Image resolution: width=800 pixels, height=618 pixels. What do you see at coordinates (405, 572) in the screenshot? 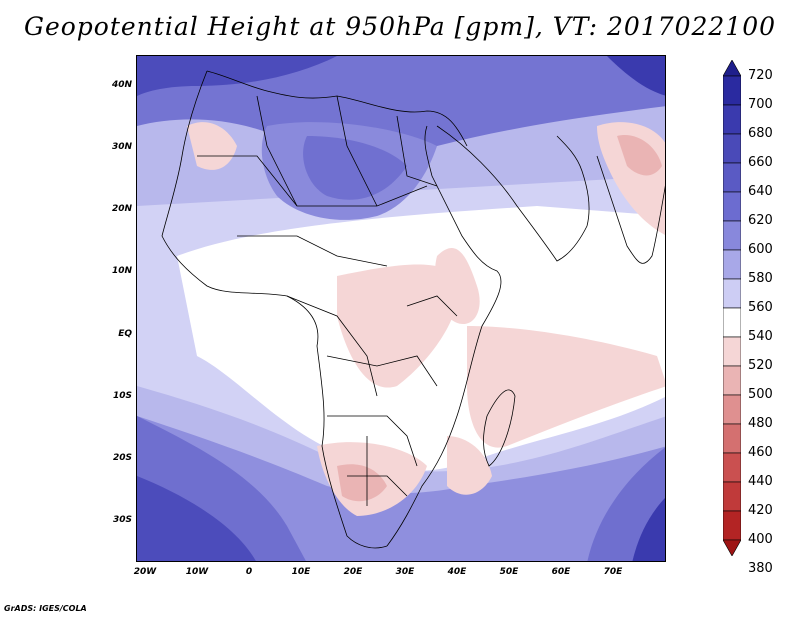
I see `x-label-30e: 30E` at bounding box center [405, 572].